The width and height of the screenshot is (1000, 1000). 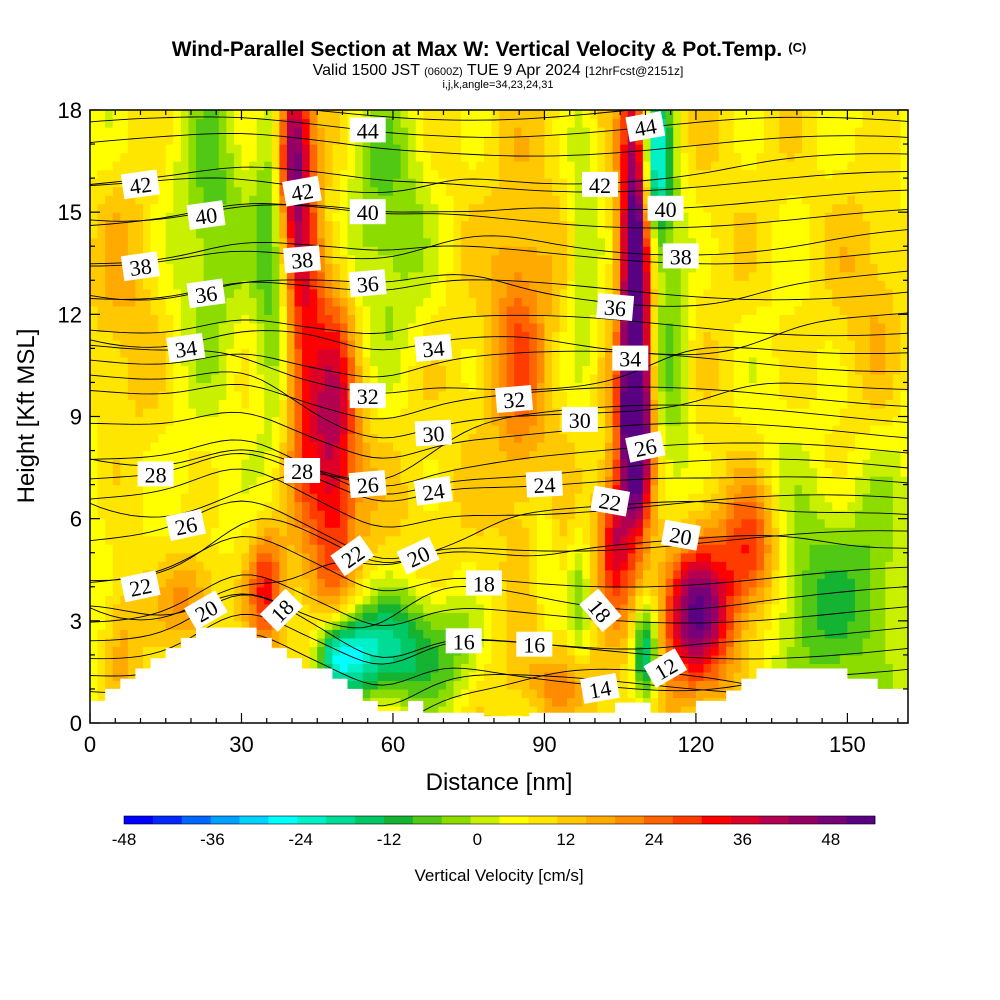 I want to click on colorbar-tick-label: -48, so click(x=124, y=839).